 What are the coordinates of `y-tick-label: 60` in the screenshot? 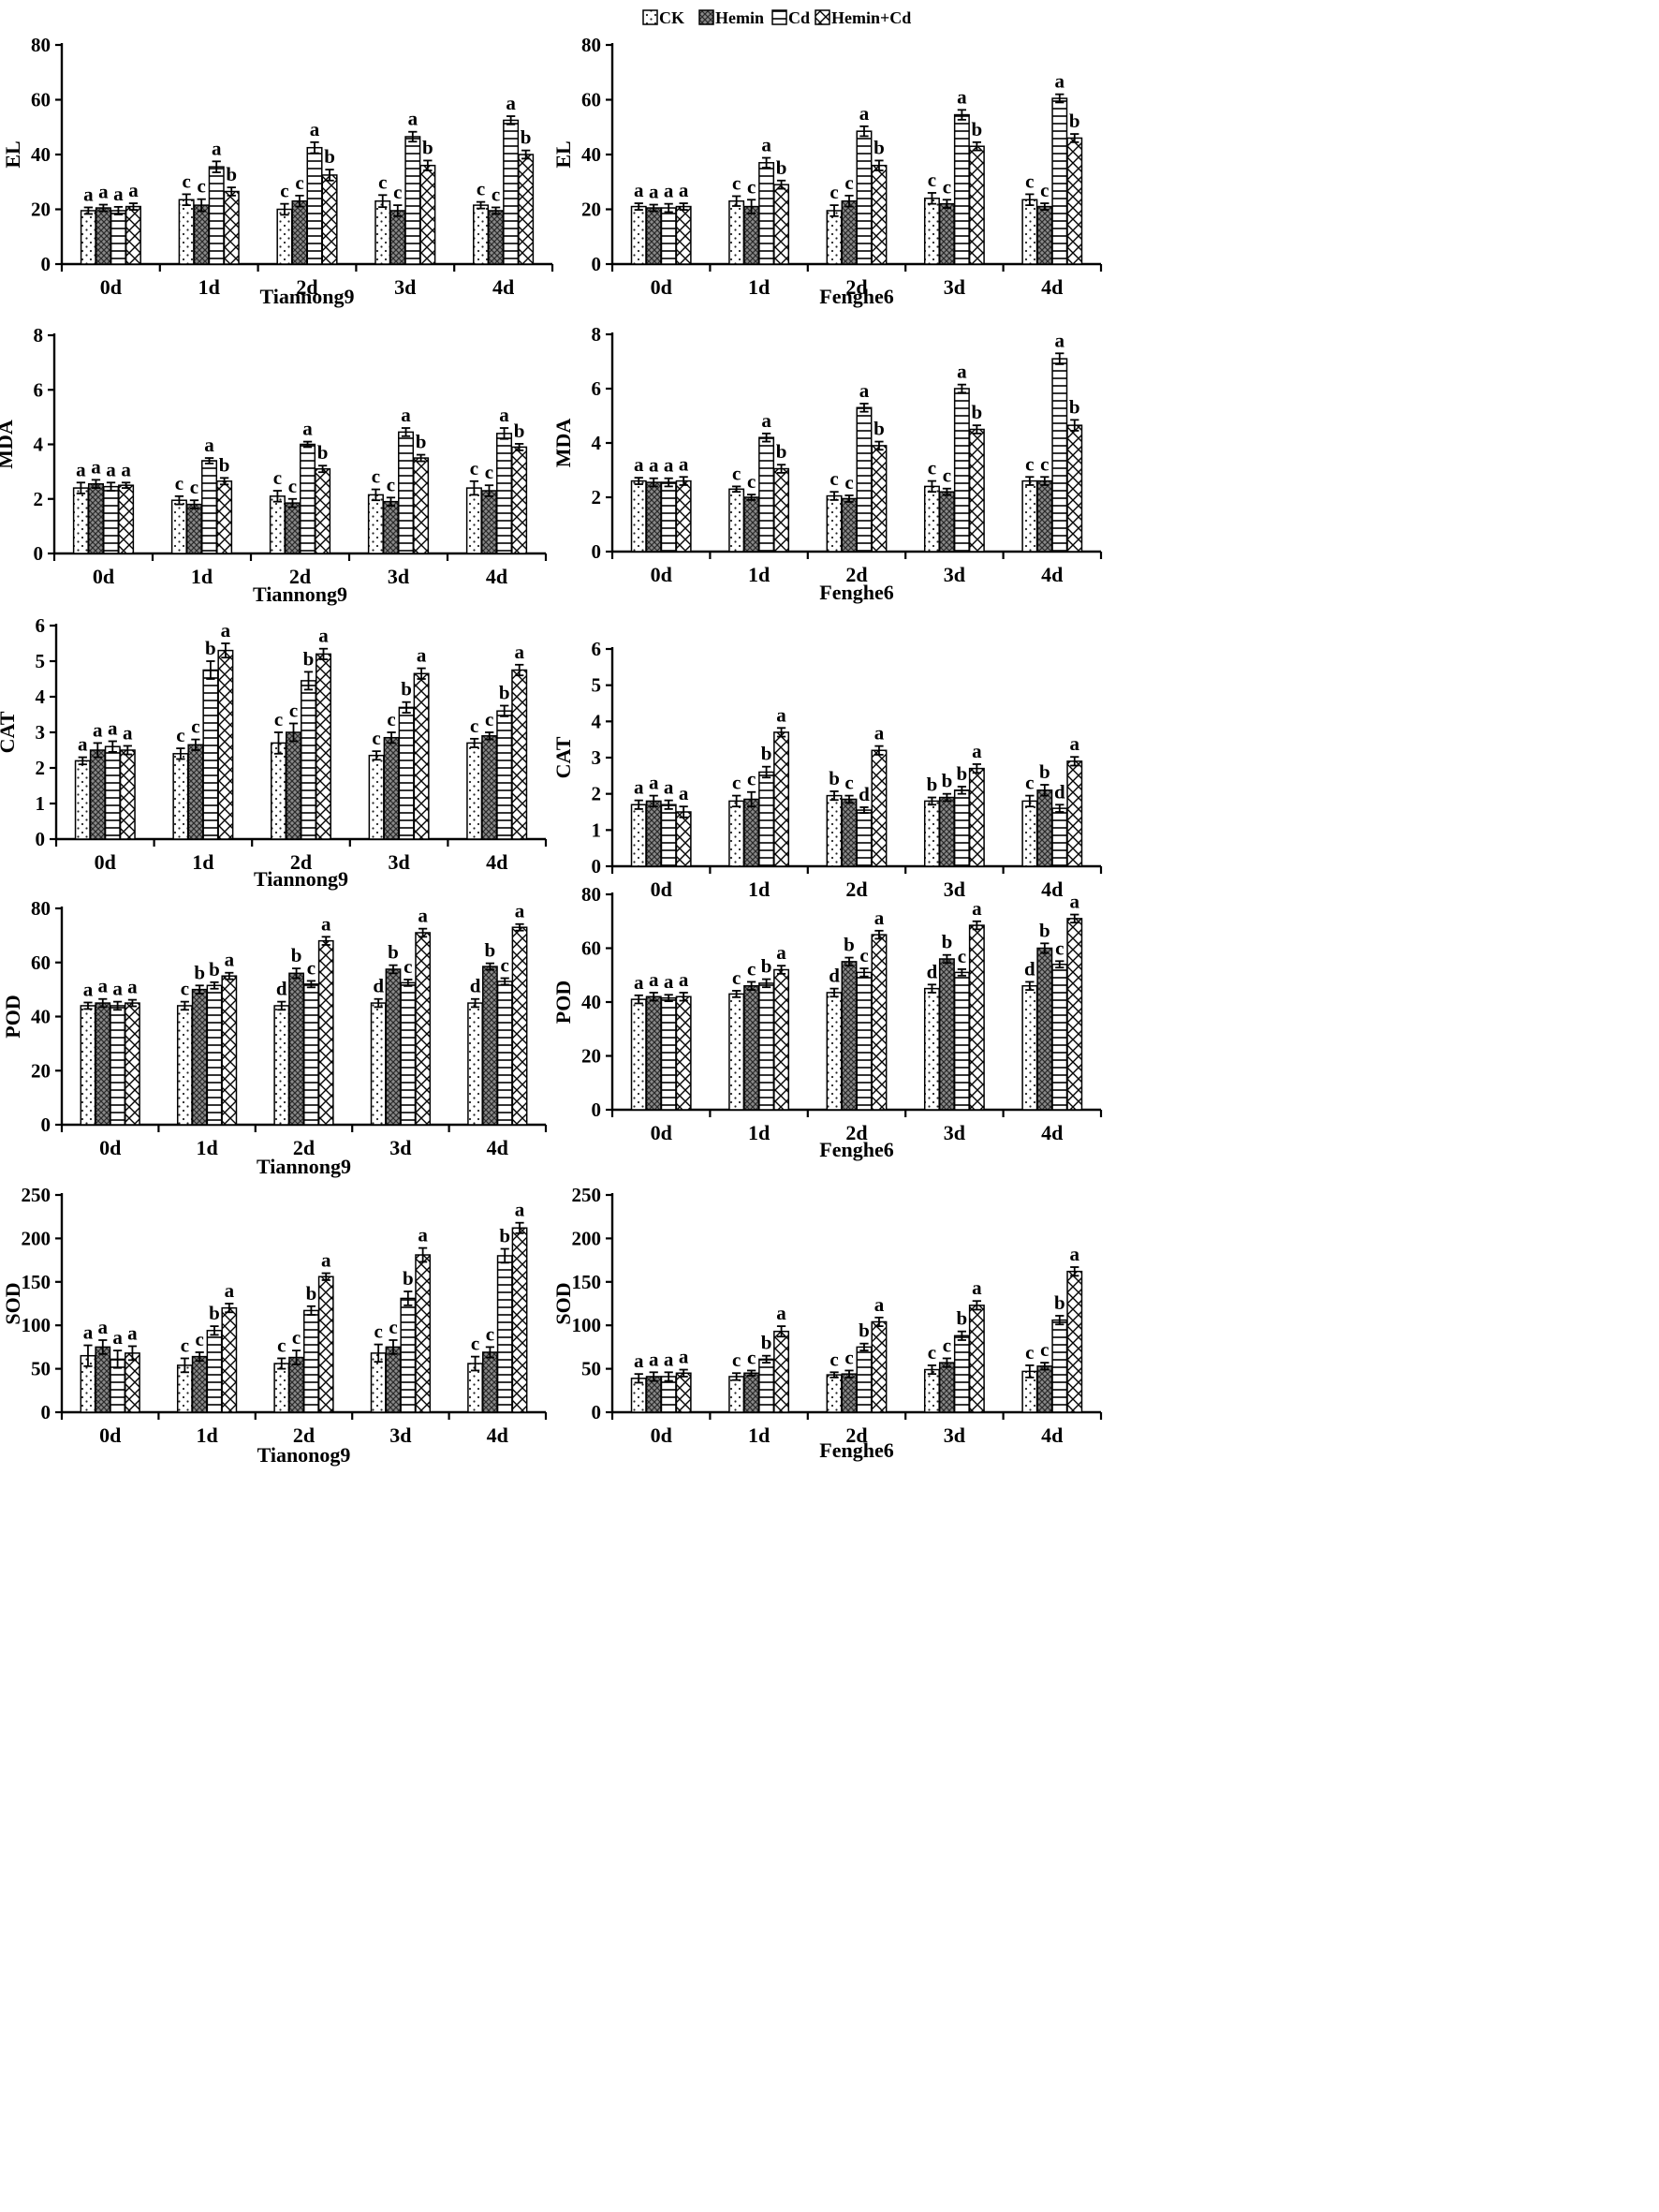 It's located at (591, 948).